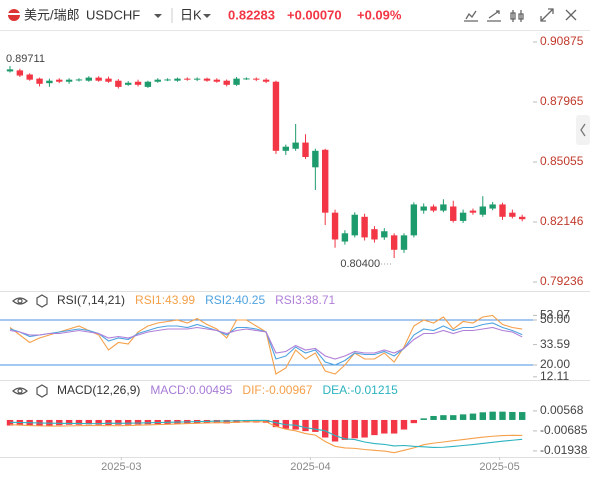 This screenshot has width=590, height=481. Describe the element at coordinates (562, 281) in the screenshot. I see `y-tick-label: 0.79236` at that location.